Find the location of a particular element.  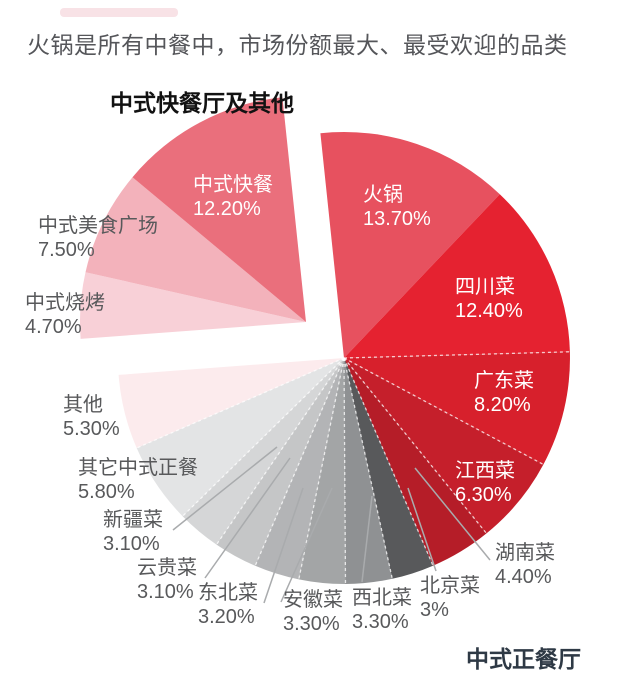

pie-slice-四川菜 is located at coordinates (457, 276).